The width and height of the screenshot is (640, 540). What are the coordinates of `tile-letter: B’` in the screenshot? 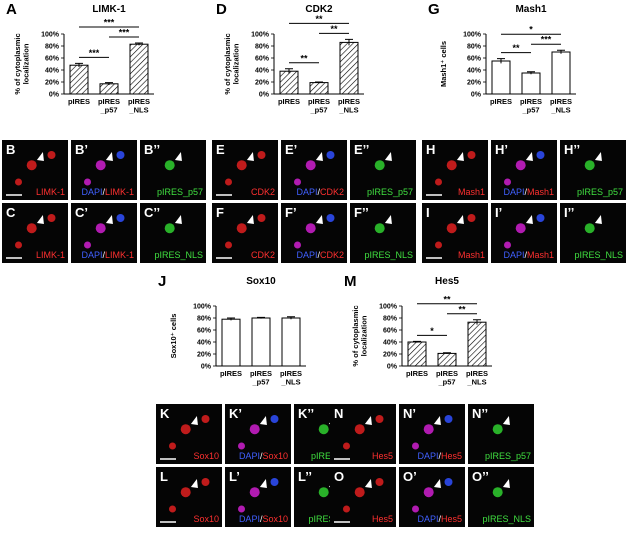 It's located at (81, 149).